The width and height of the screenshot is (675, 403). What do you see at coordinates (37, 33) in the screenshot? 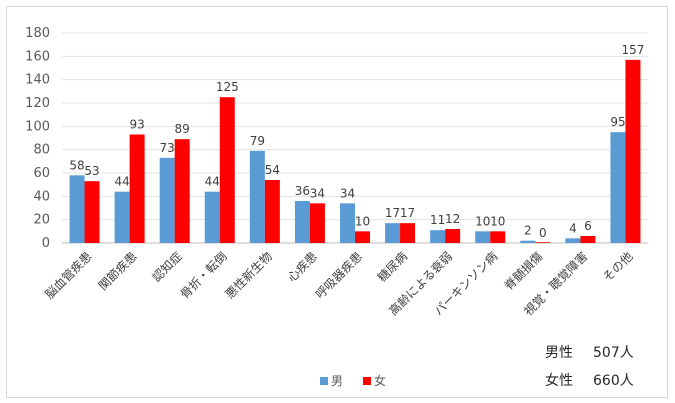
I see `y-tick-label: 180` at bounding box center [37, 33].